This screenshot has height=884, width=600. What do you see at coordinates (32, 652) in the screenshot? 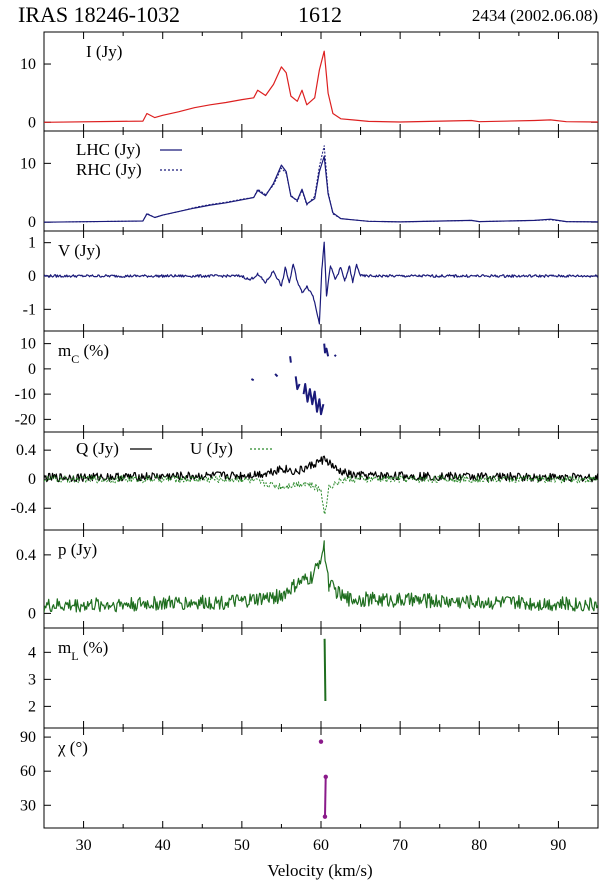
I see `y-tick-label: 4` at bounding box center [32, 652].